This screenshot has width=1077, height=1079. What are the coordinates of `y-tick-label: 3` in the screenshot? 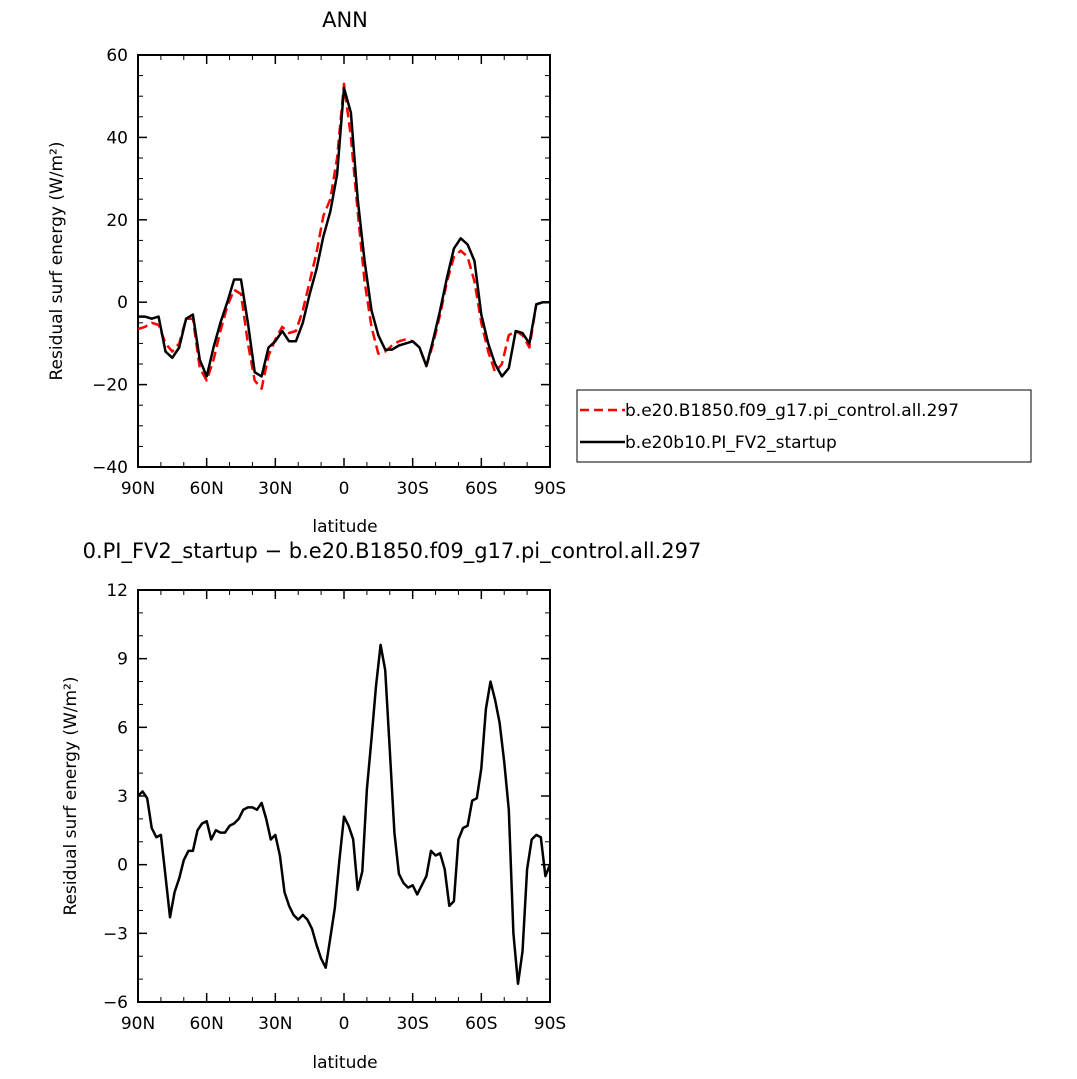 It's located at (122, 797).